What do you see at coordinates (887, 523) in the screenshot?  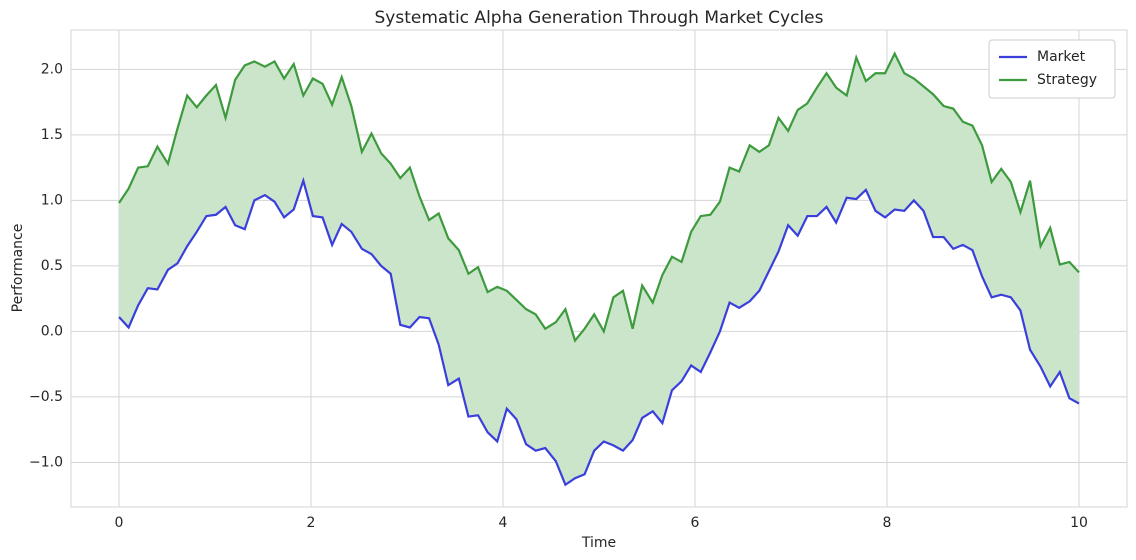 I see `x-tick-label: 8` at bounding box center [887, 523].